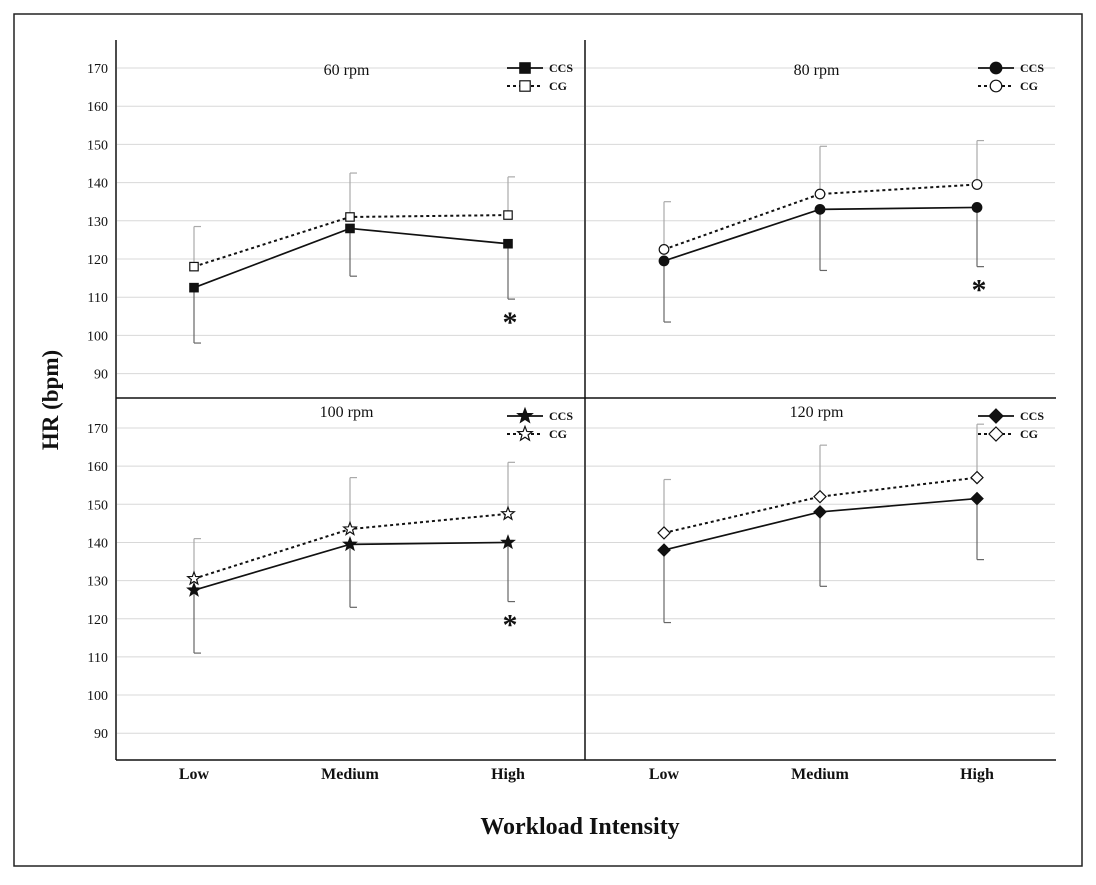  Describe the element at coordinates (817, 70) in the screenshot. I see `panel-title: 80 rpm` at that location.